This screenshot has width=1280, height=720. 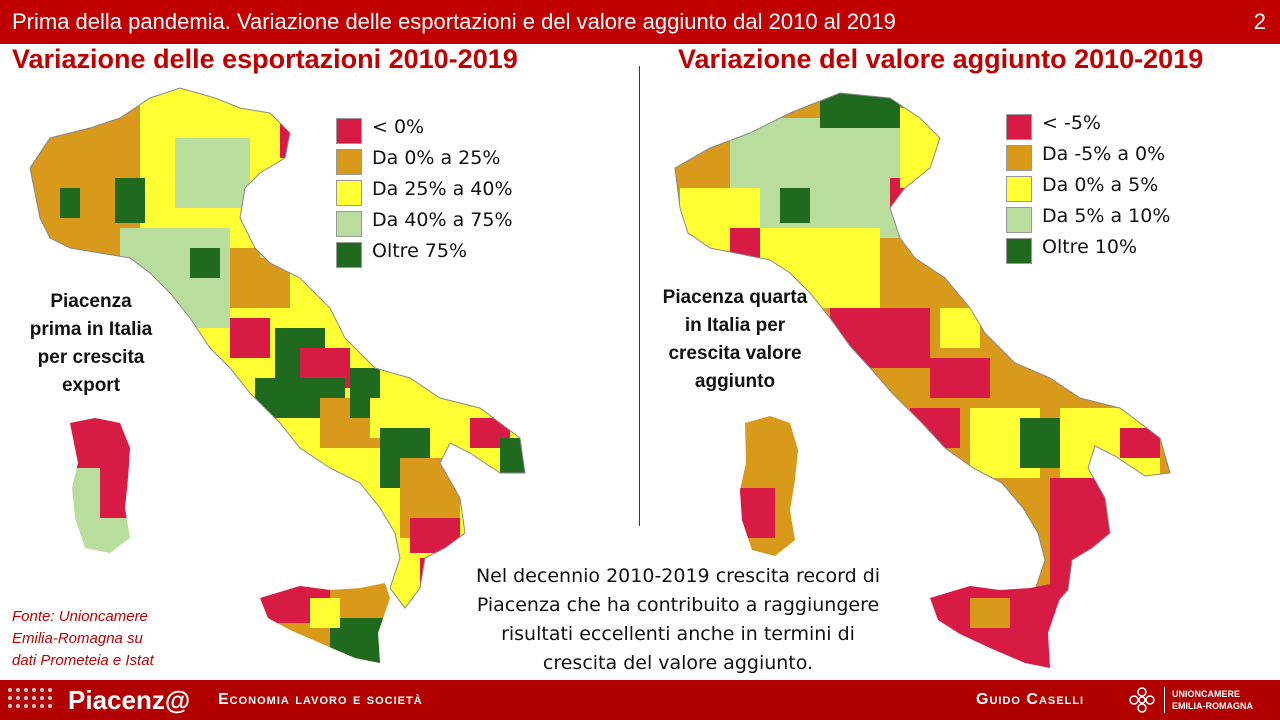 What do you see at coordinates (325, 623) in the screenshot?
I see `exports-sicily` at bounding box center [325, 623].